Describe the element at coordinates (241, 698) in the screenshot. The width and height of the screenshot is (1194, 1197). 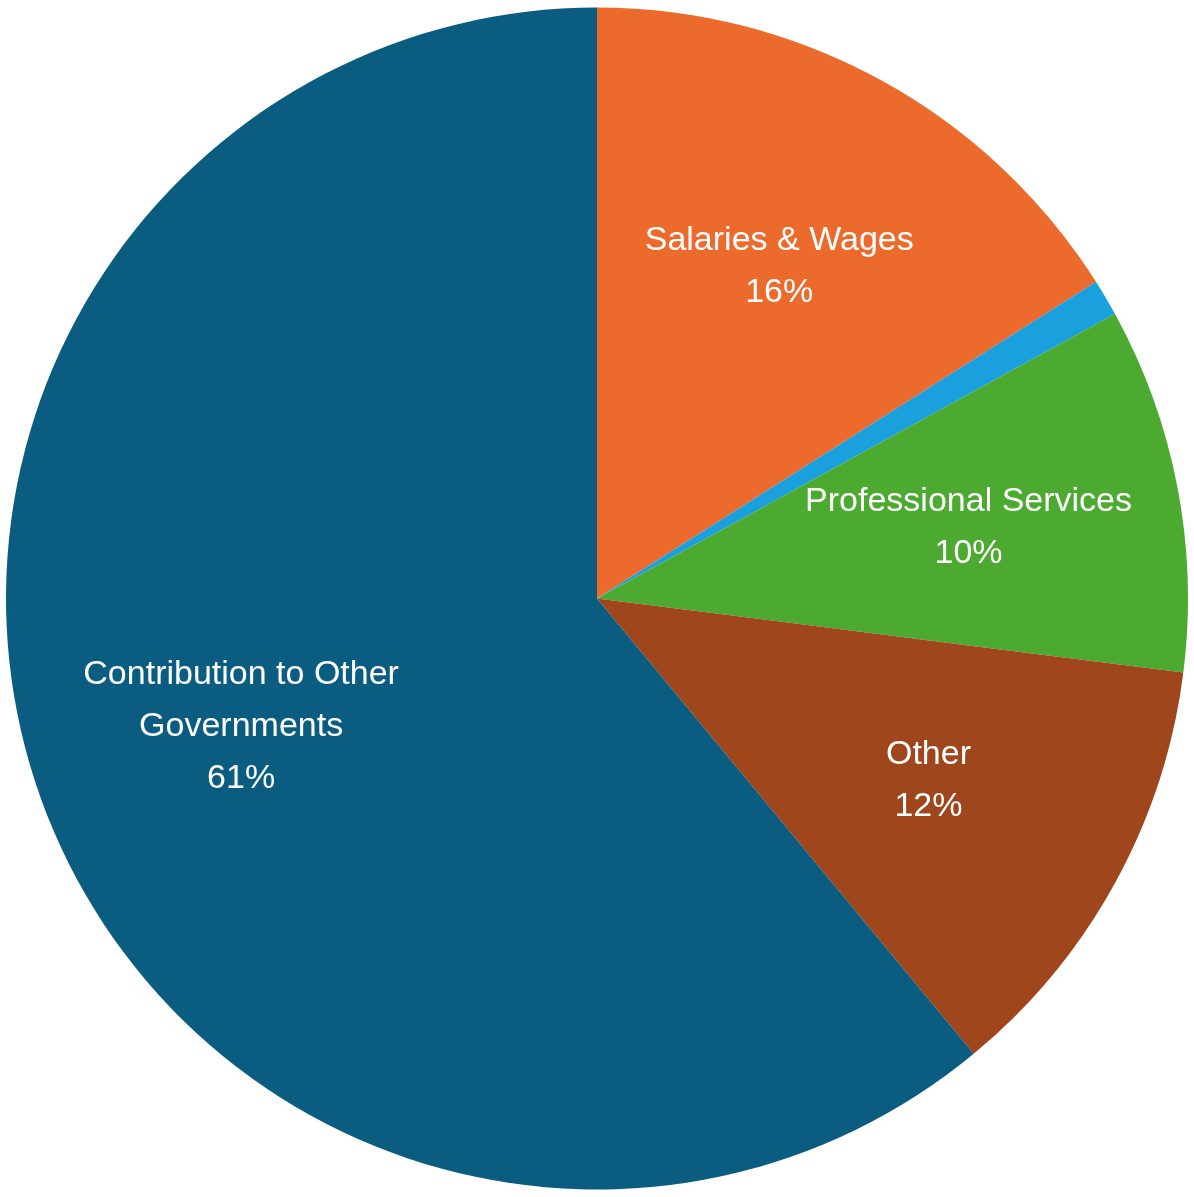
I see `slice-label: Contribution to Other Governments` at that location.